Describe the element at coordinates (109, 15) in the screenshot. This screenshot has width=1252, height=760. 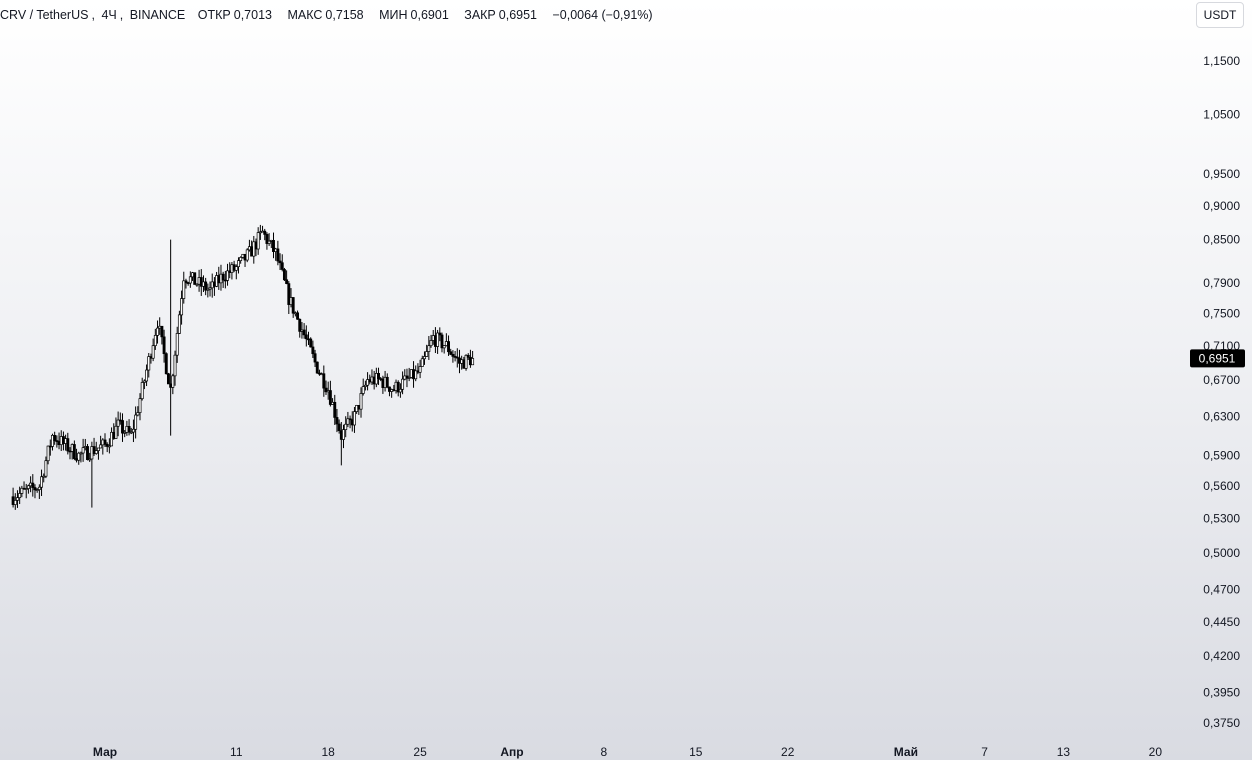
I see `interval-label: 4Ч` at that location.